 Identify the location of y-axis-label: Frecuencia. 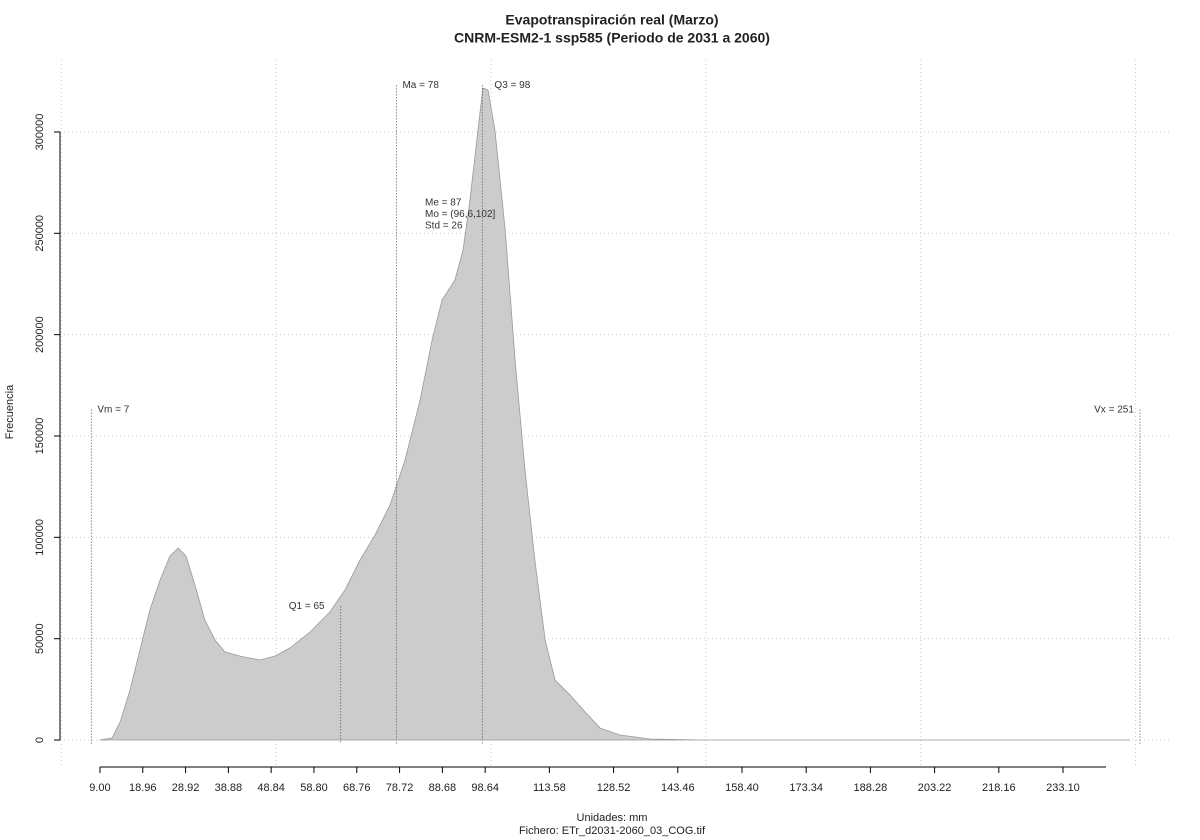
(10, 411).